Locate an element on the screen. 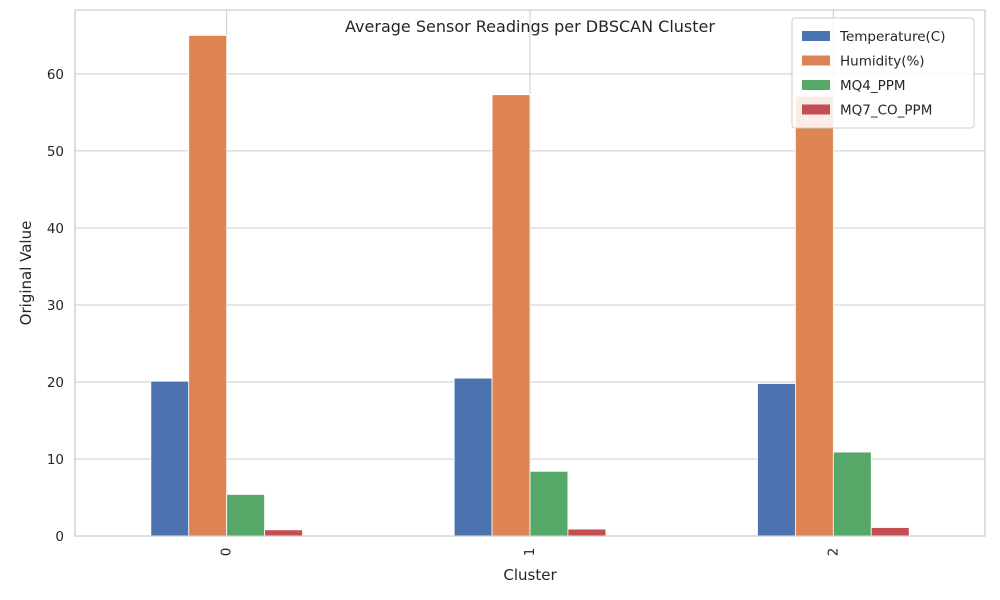 This screenshot has height=600, width=1000. legend-box is located at coordinates (883, 73).